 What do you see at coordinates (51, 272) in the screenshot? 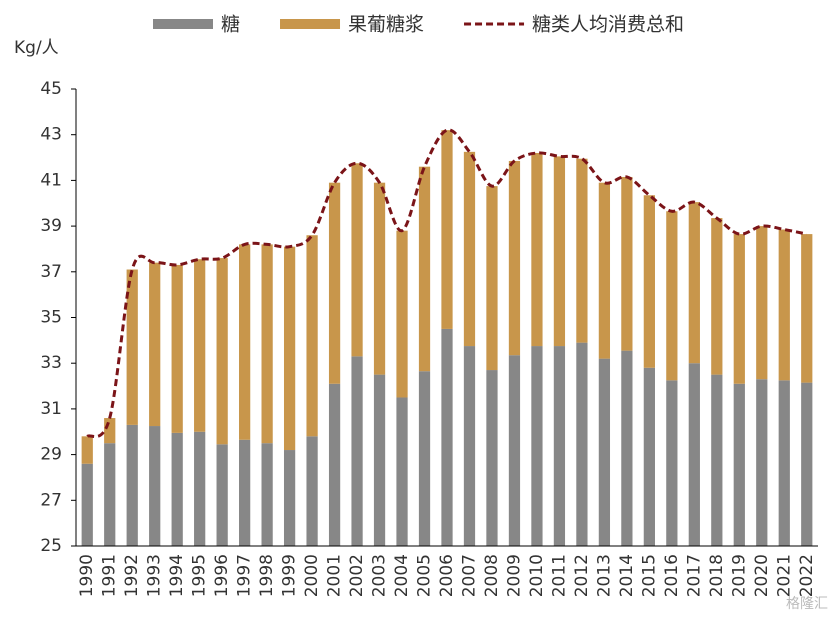
I see `y-tick-label: 37` at bounding box center [51, 272].